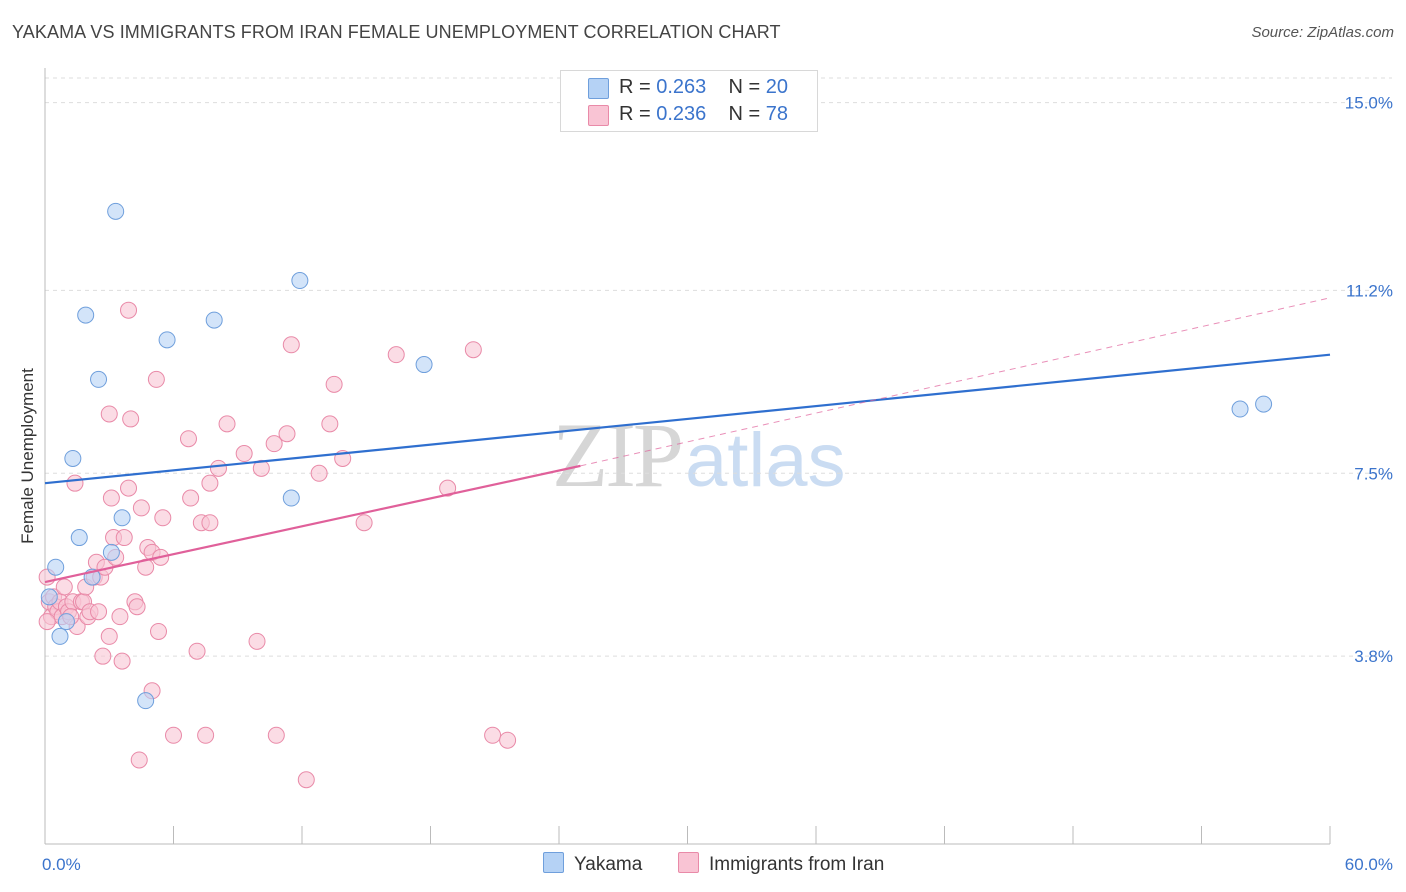 The height and width of the screenshot is (892, 1406). I want to click on bottom-legend-iran: Immigrants from Iran, so click(781, 864).